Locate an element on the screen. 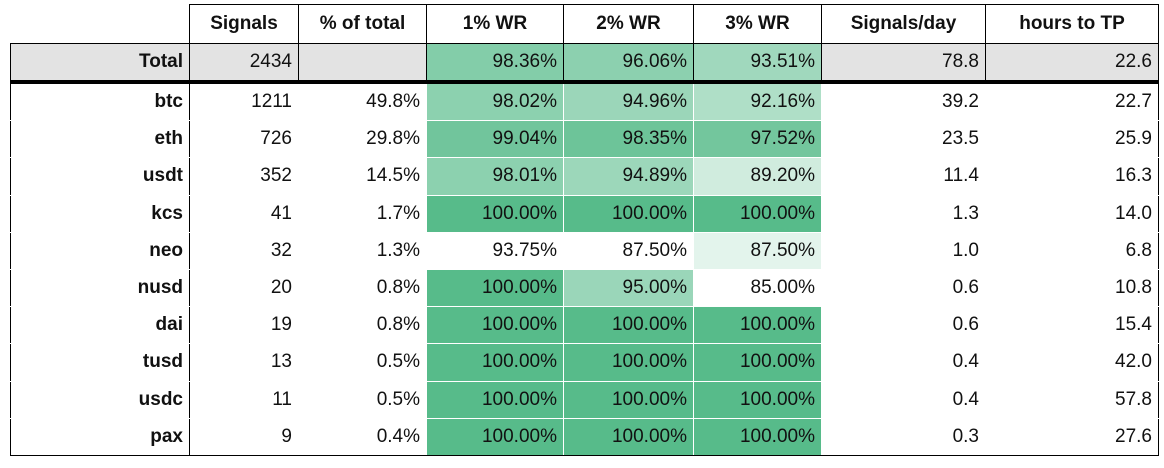 The width and height of the screenshot is (1164, 468). cell: 0.4% is located at coordinates (362, 436).